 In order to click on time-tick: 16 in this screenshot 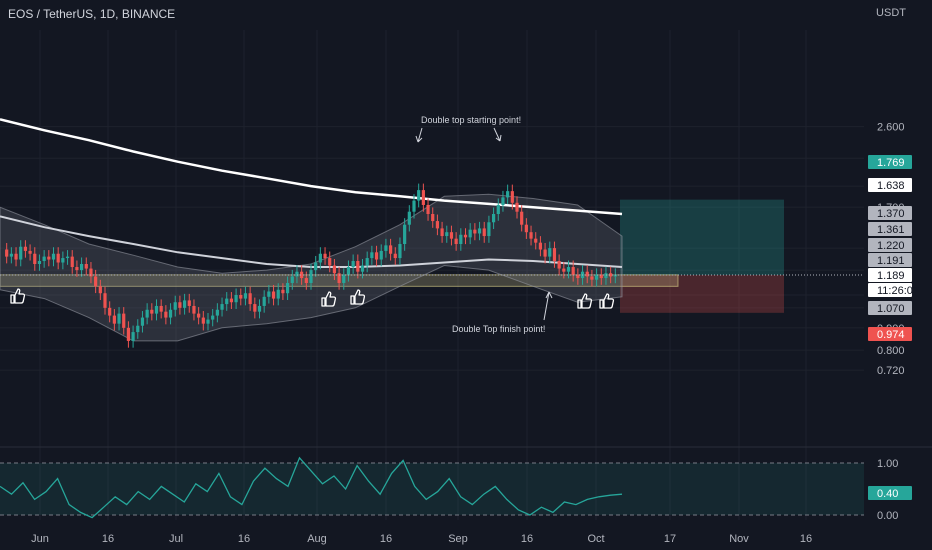, I will do `click(386, 539)`.